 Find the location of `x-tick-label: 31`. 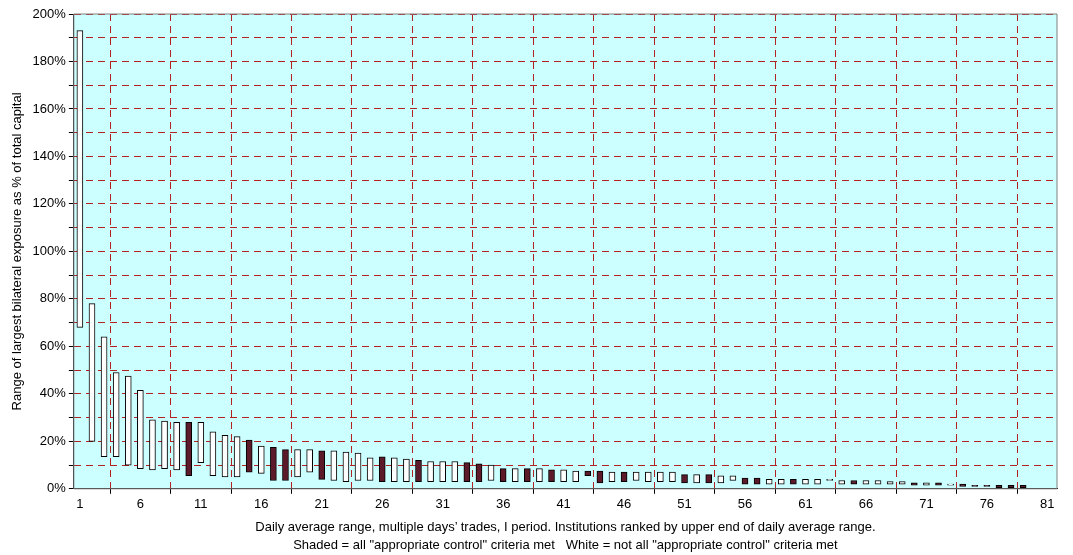

x-tick-label: 31 is located at coordinates (442, 504).